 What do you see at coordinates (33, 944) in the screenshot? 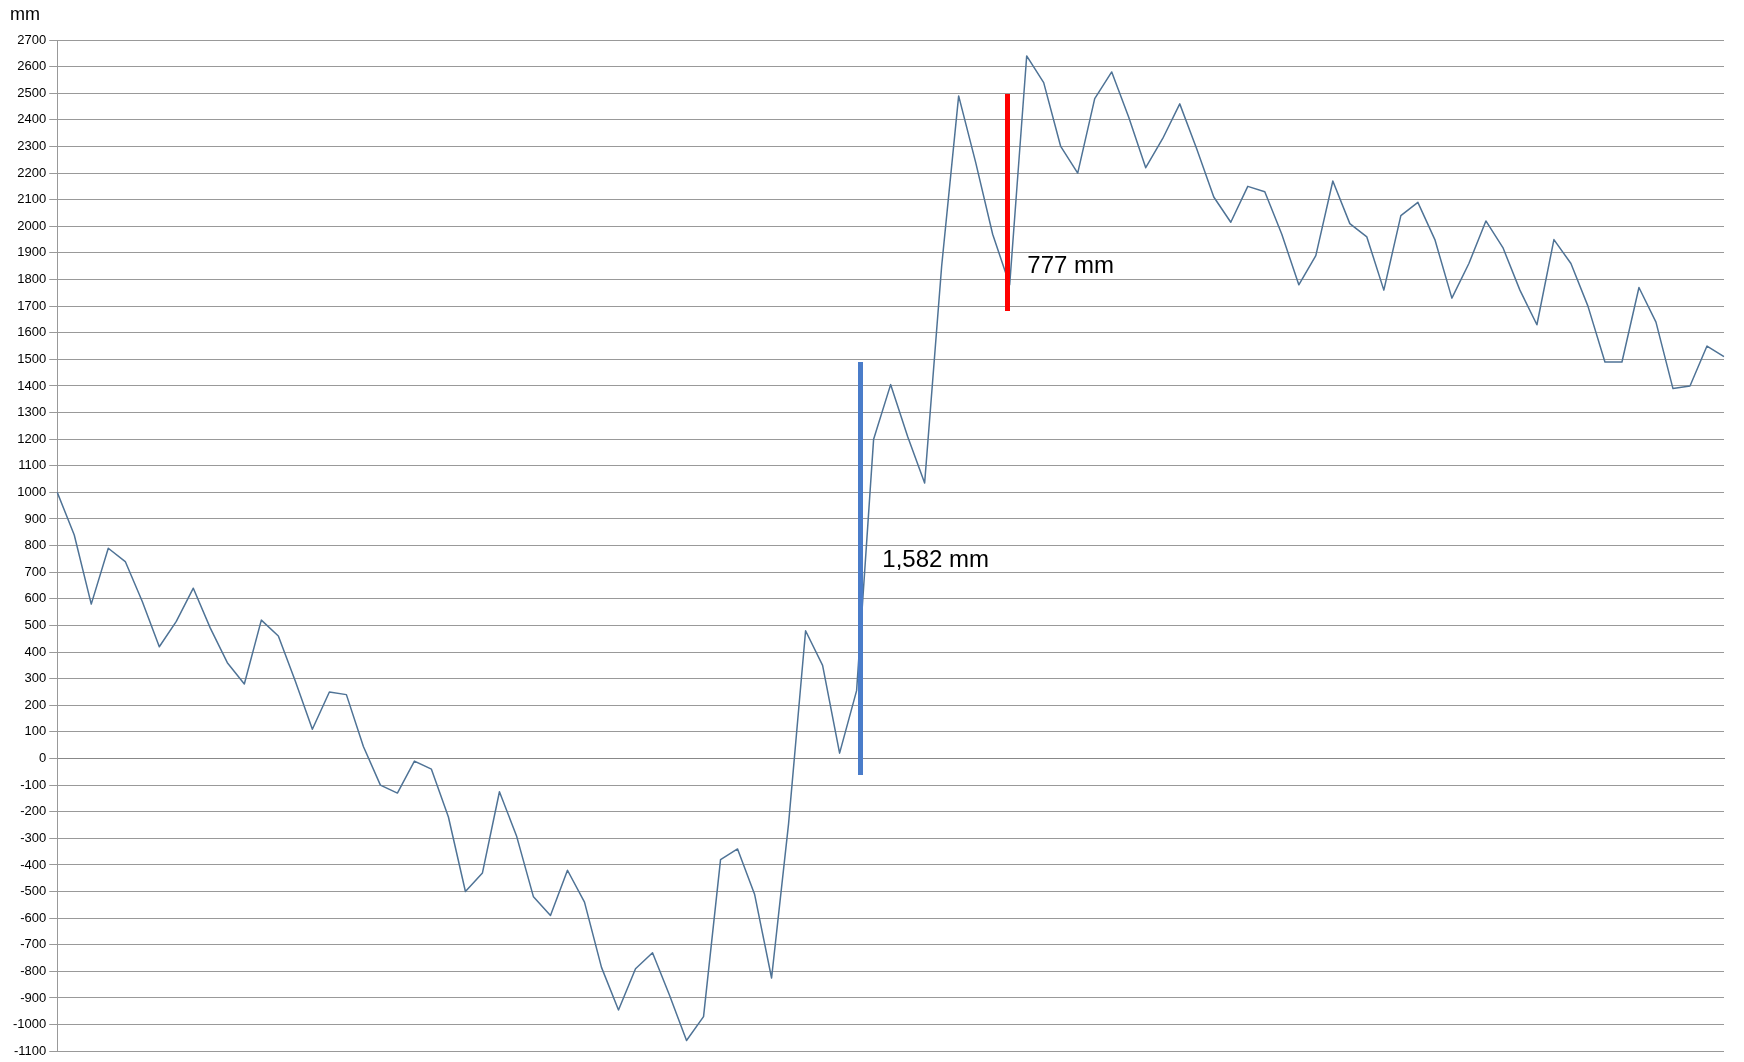
I see `y-tick-label: -700` at bounding box center [33, 944].